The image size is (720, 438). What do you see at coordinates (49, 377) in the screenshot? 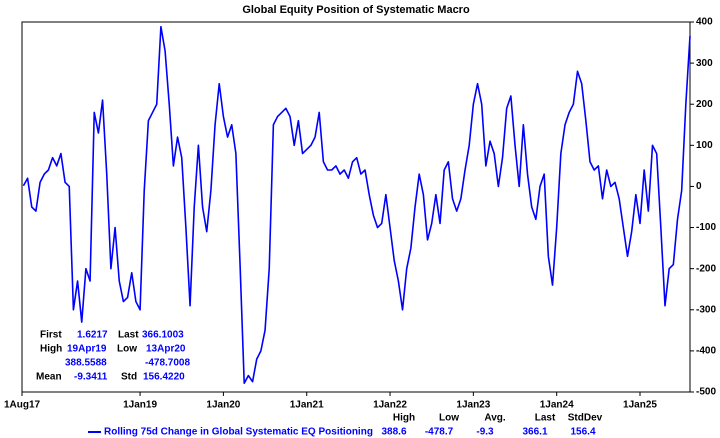
I see `stat-label: Mean` at bounding box center [49, 377].